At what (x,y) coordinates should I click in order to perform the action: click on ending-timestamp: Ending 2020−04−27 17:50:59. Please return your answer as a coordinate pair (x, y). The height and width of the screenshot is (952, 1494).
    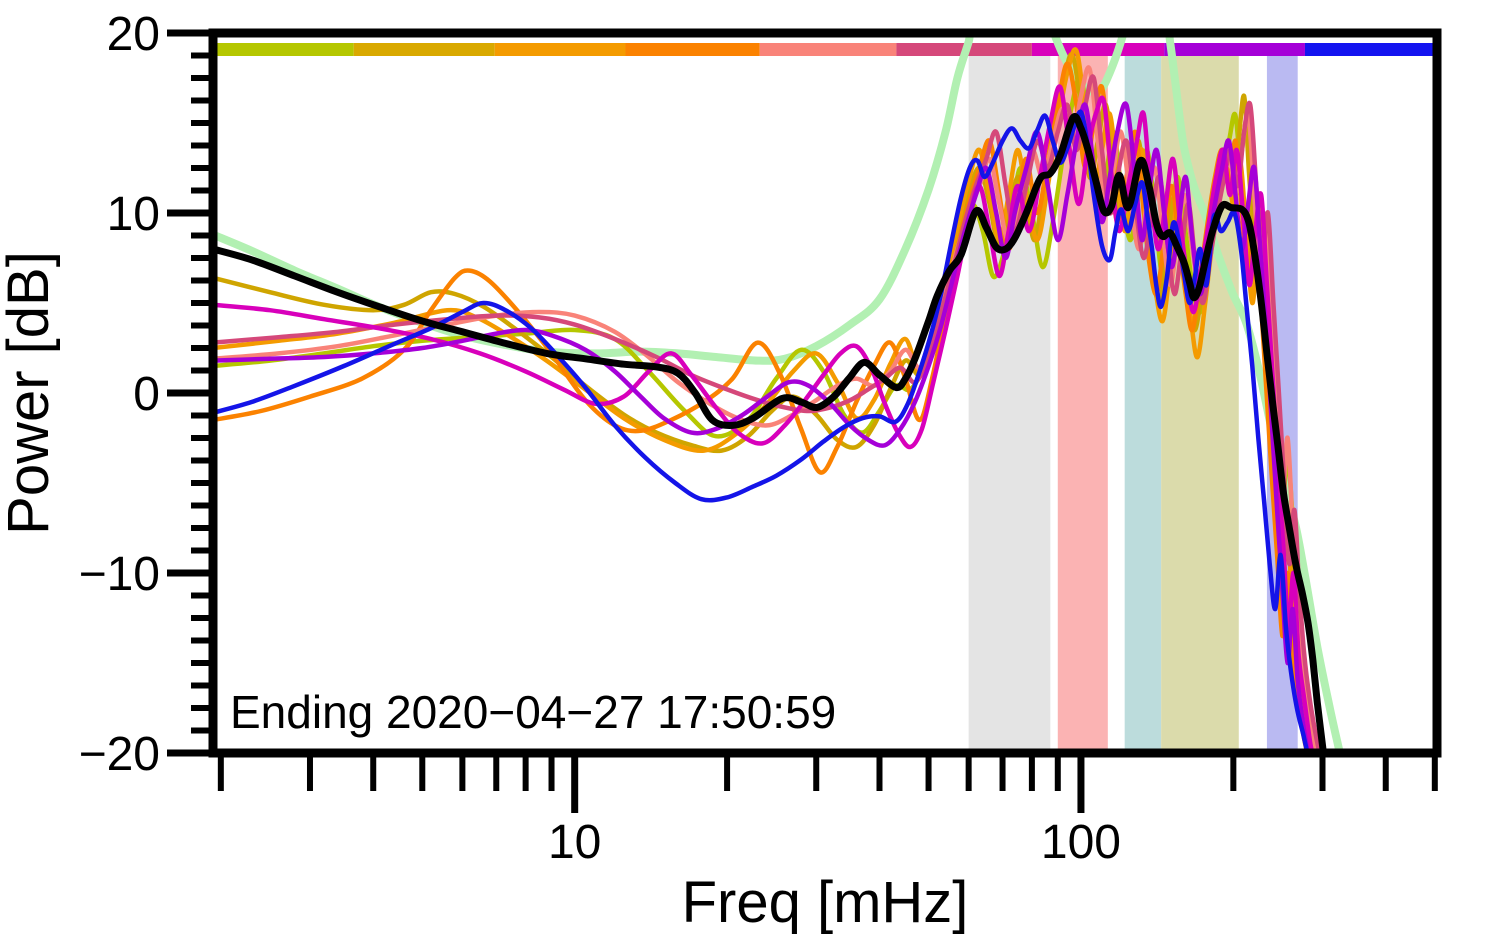
    Looking at the image, I should click on (533, 712).